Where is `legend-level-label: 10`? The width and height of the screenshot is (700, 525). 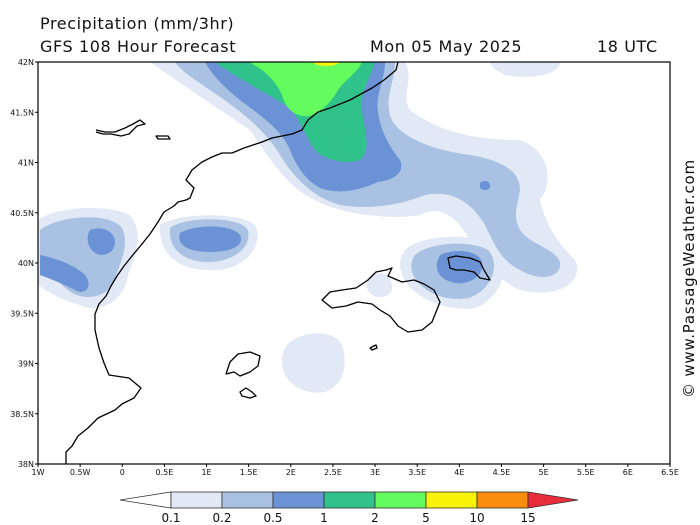
legend-level-label: 10 is located at coordinates (476, 518).